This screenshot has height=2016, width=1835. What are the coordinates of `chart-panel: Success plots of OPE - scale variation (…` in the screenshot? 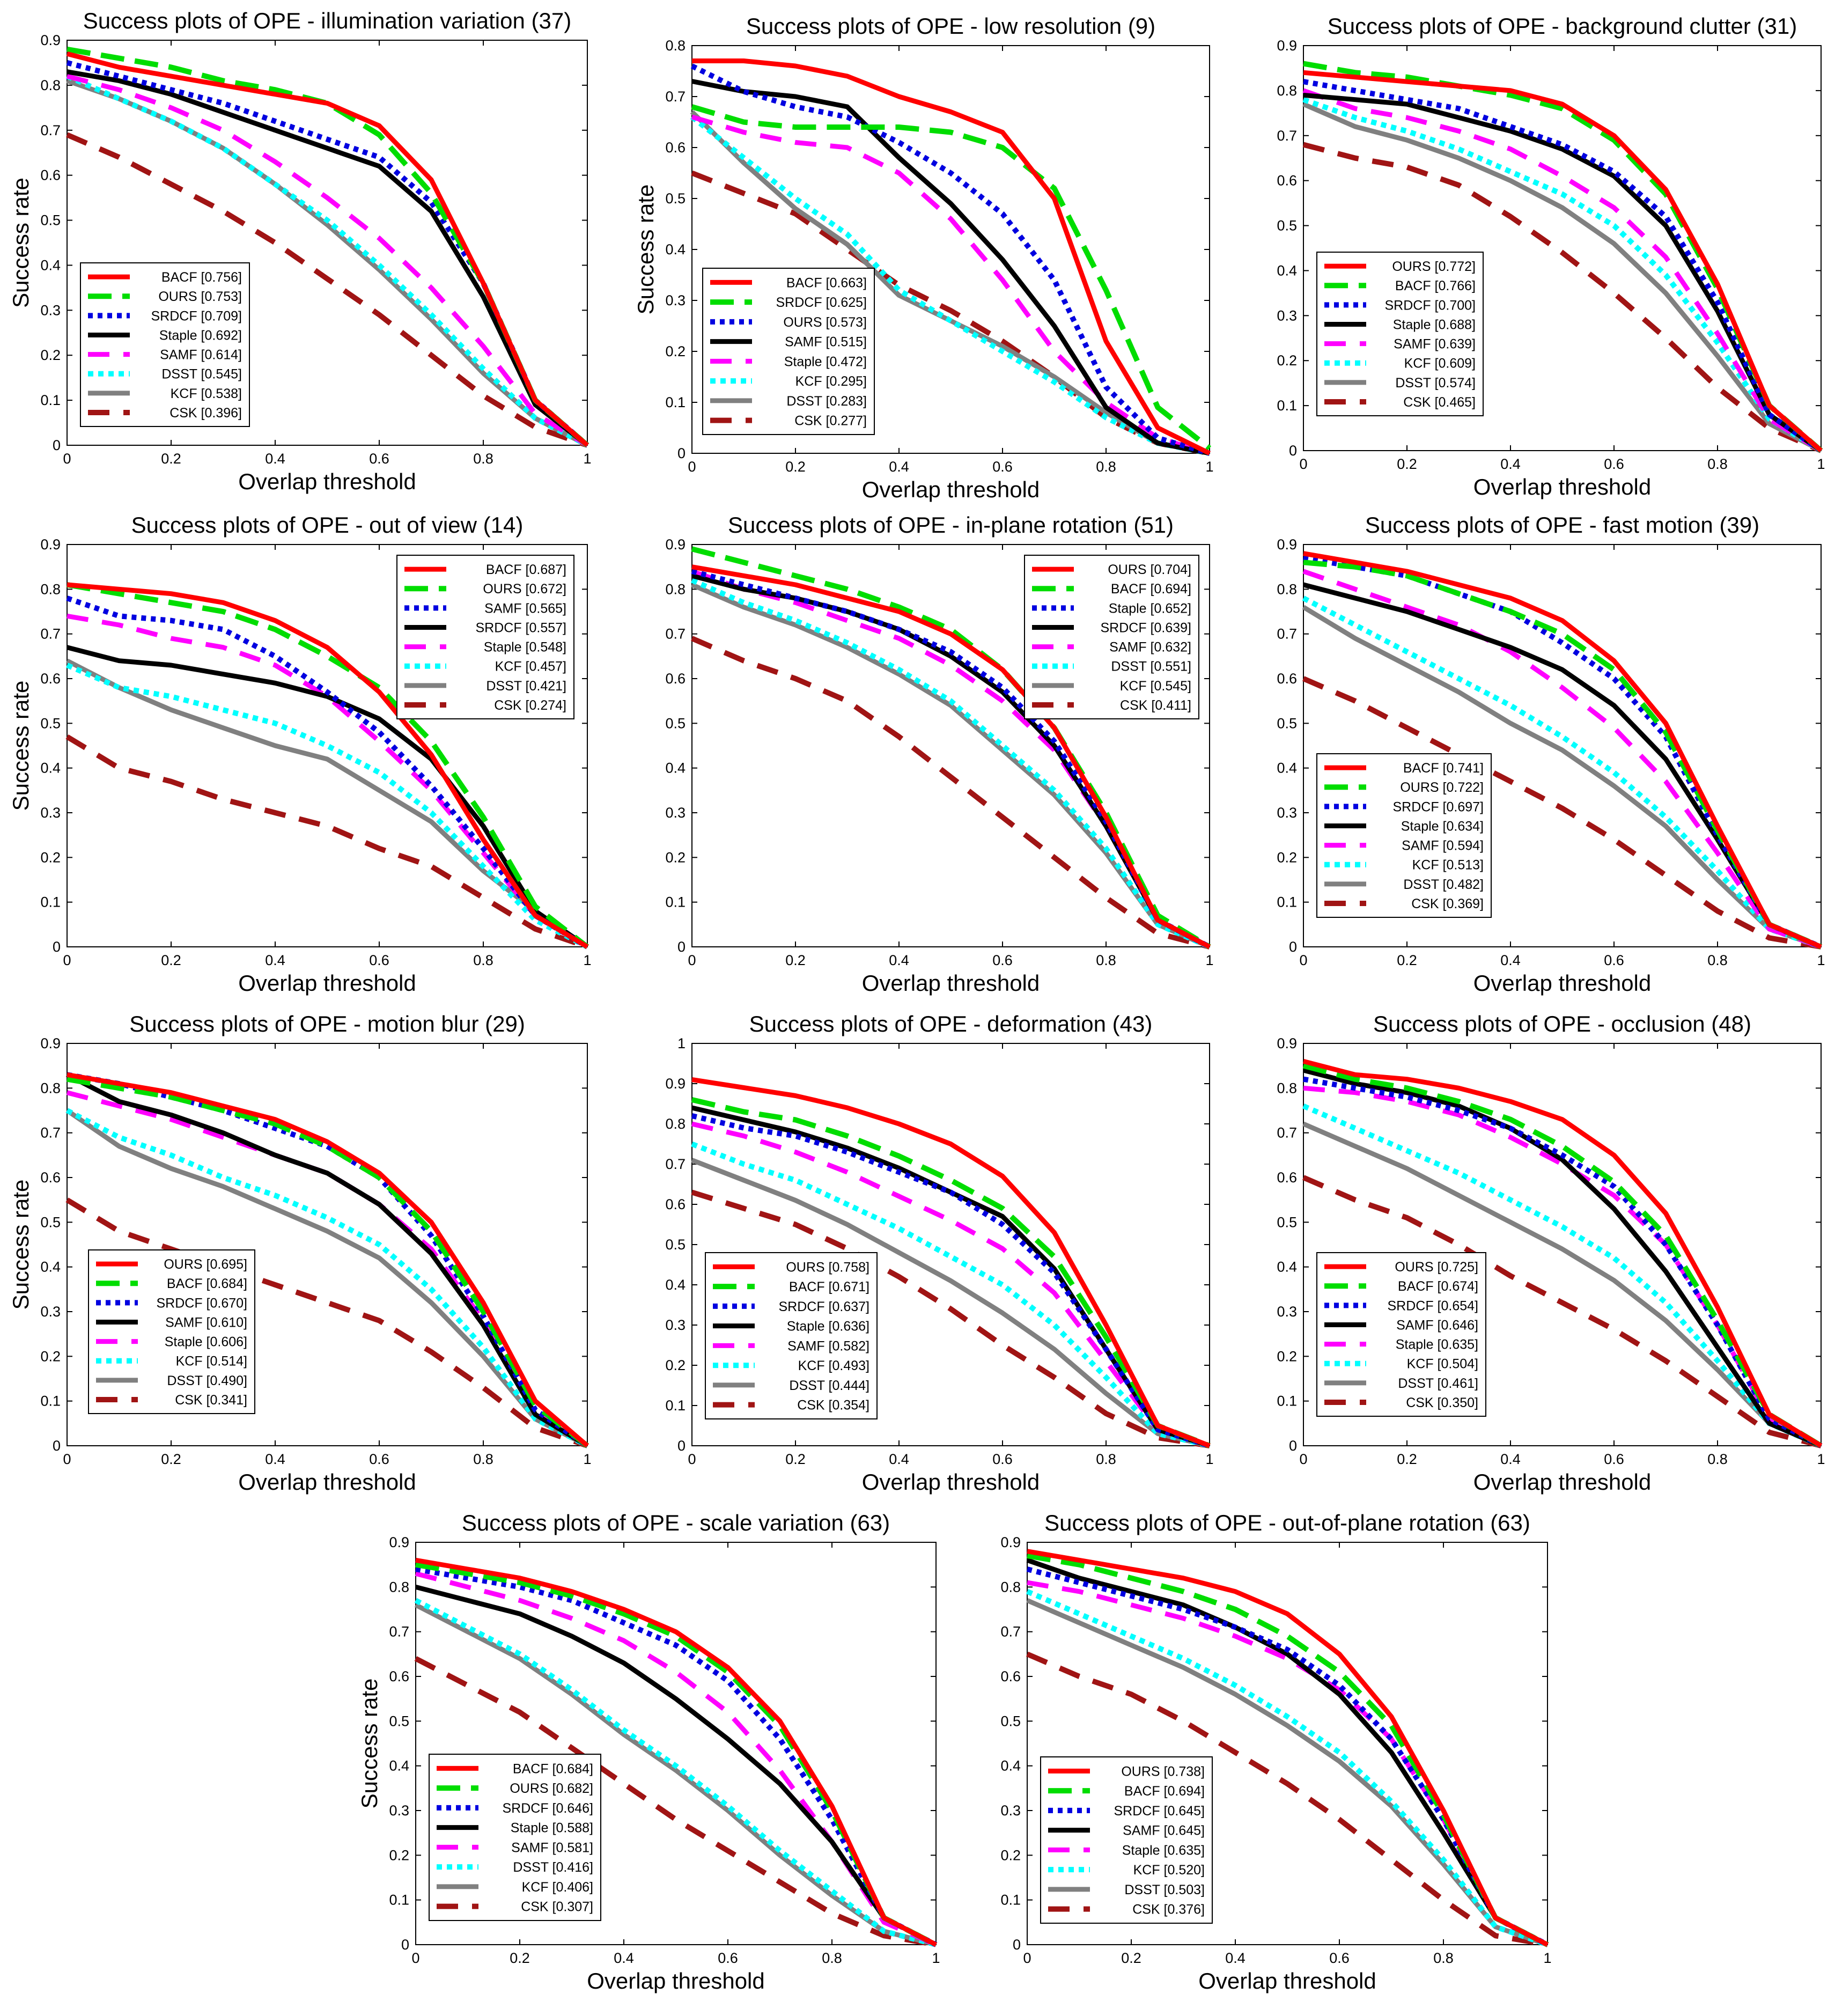 It's located at (649, 1752).